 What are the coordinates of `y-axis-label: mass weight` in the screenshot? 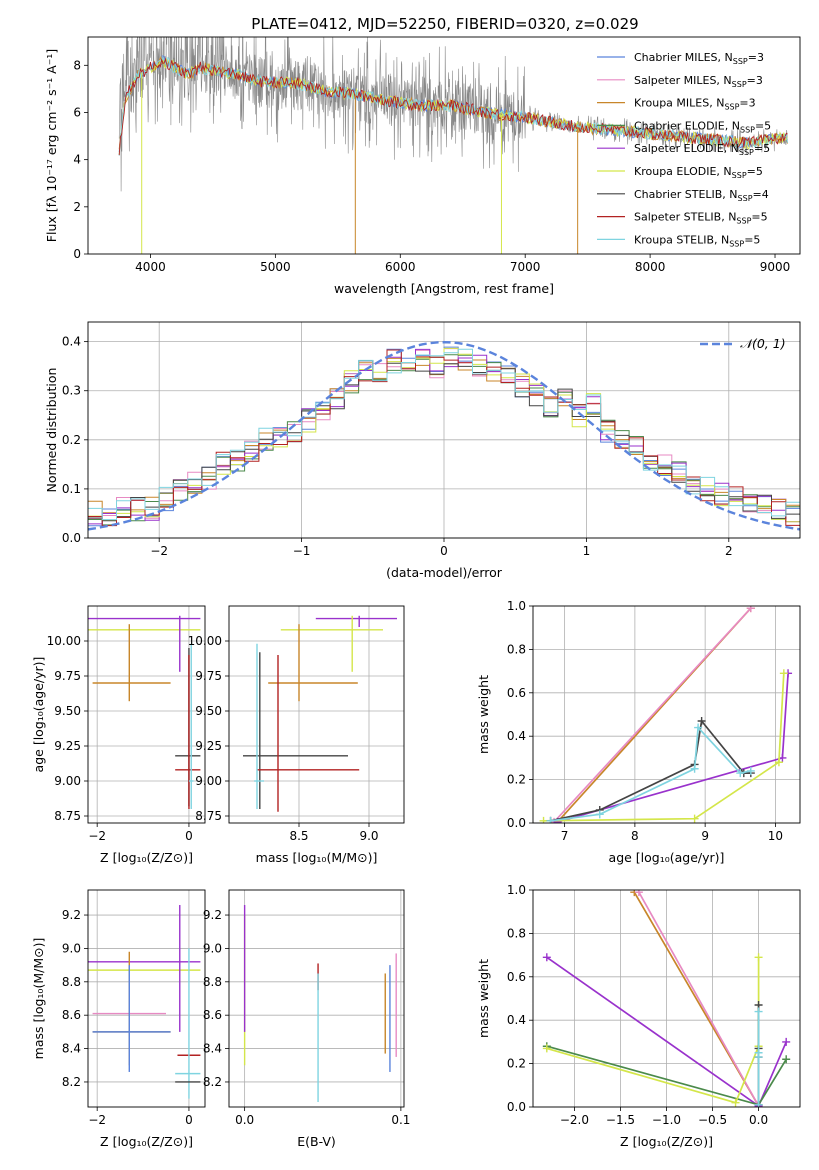 It's located at (483, 714).